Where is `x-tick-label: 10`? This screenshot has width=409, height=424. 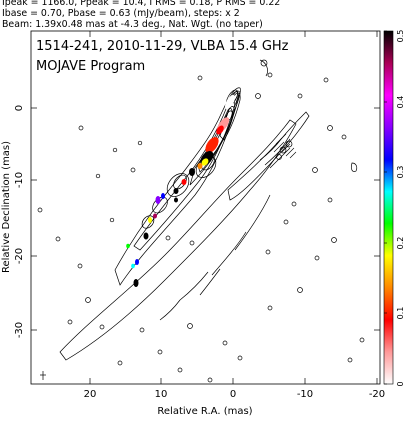 x-tick-label: 10 is located at coordinates (161, 394).